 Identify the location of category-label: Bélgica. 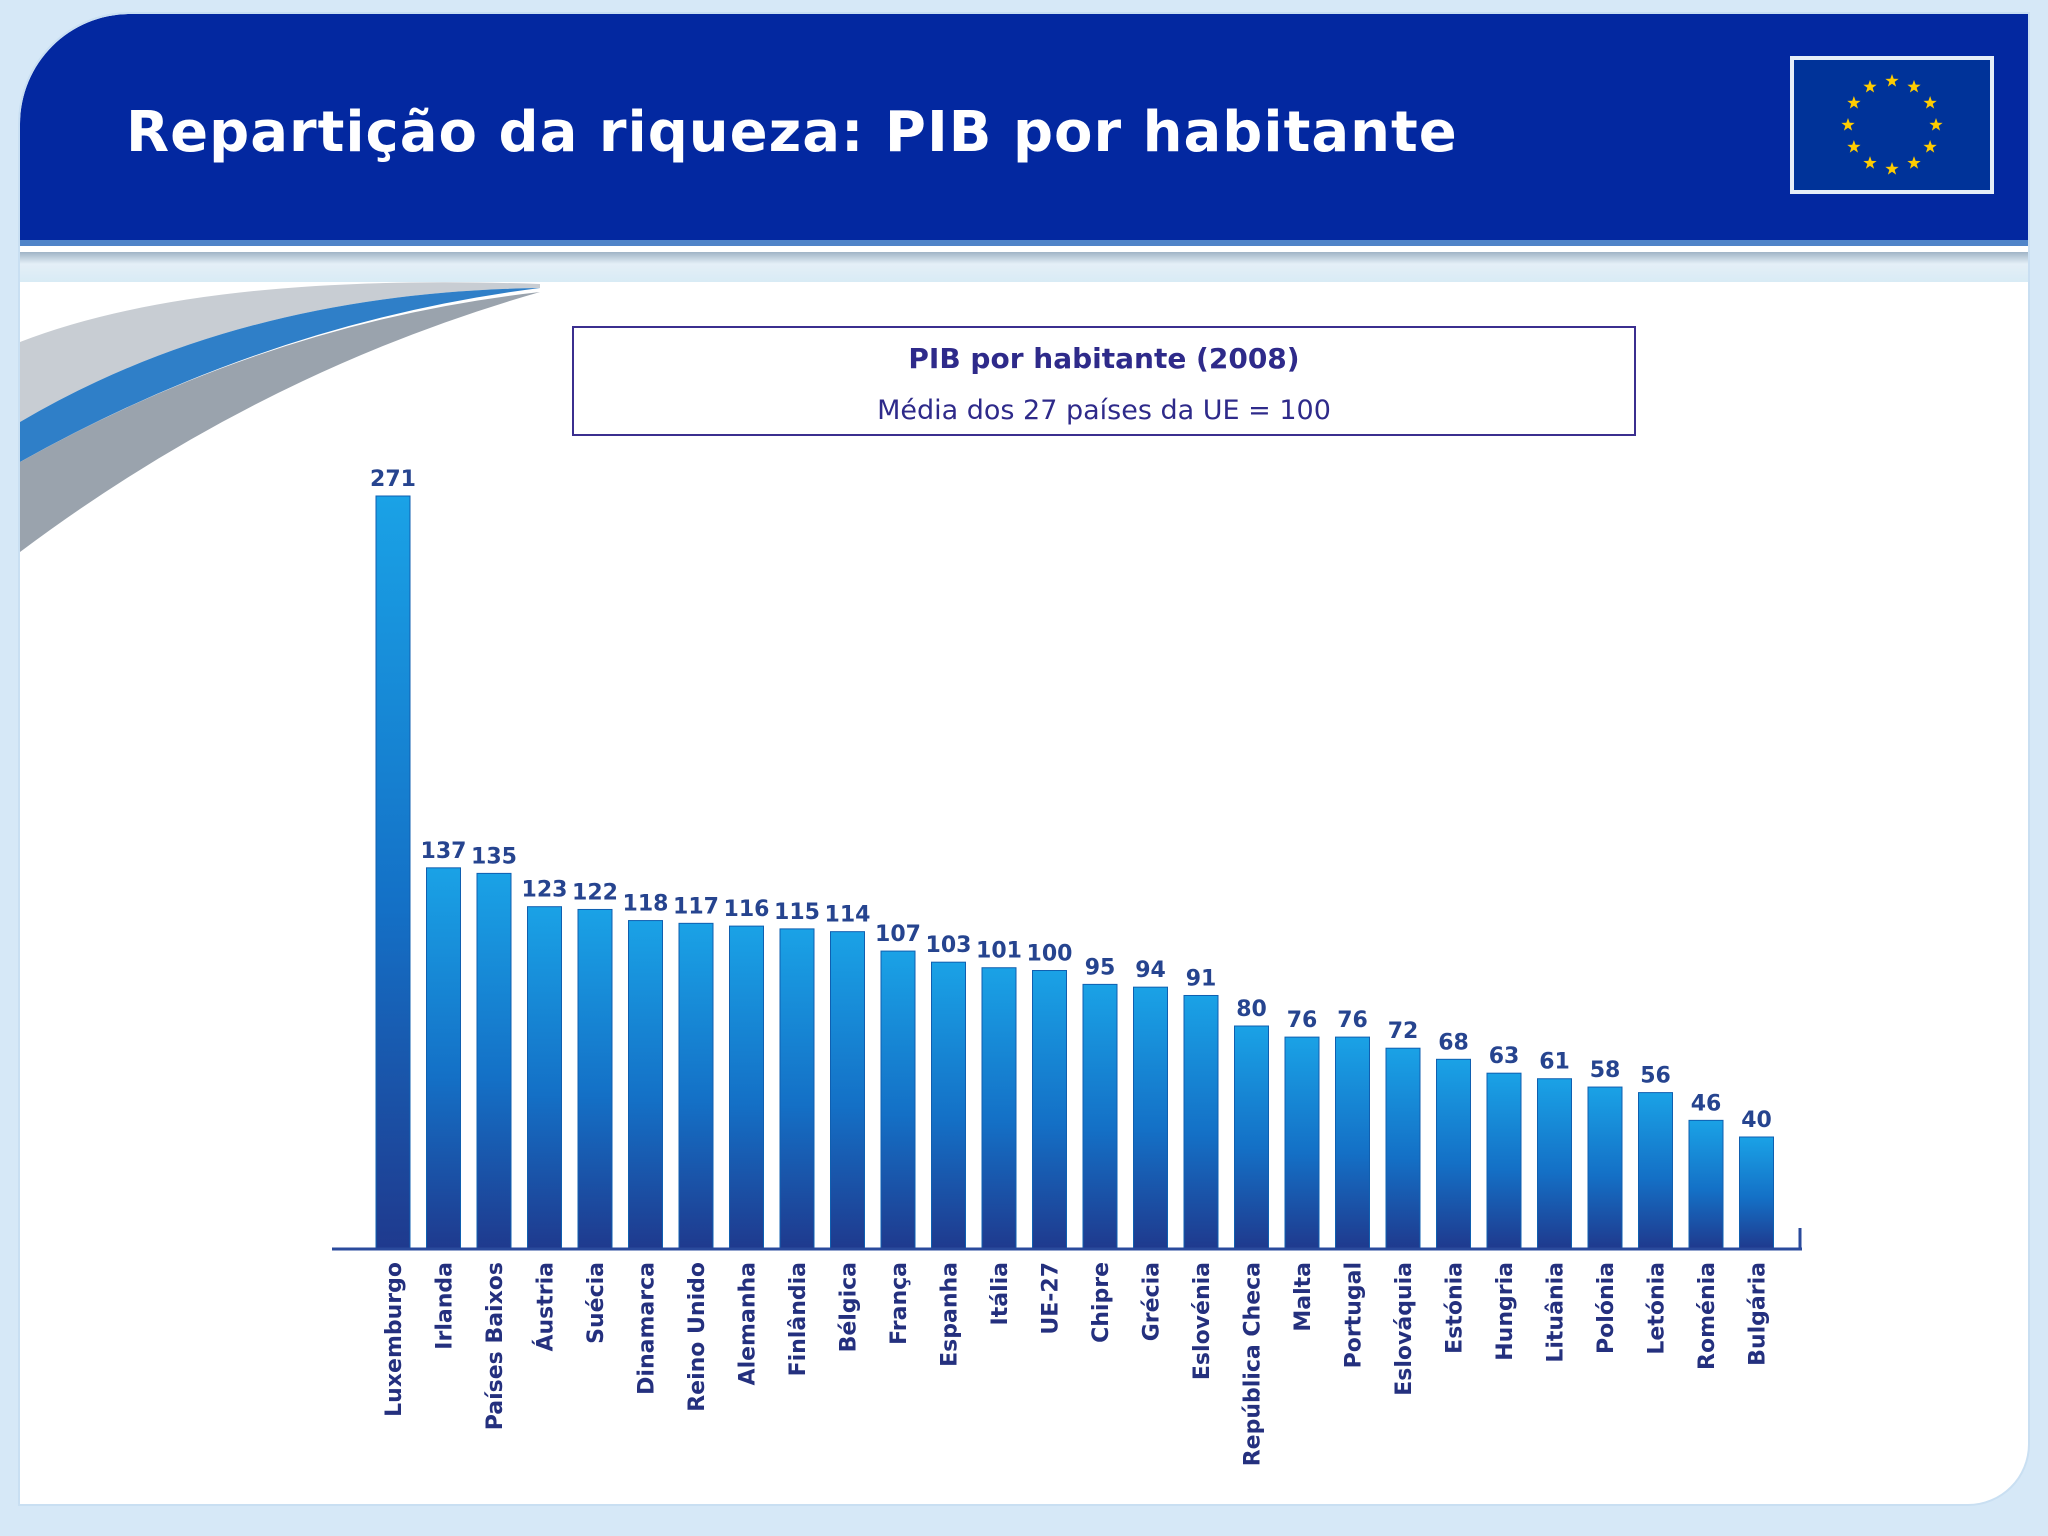
(849, 1307).